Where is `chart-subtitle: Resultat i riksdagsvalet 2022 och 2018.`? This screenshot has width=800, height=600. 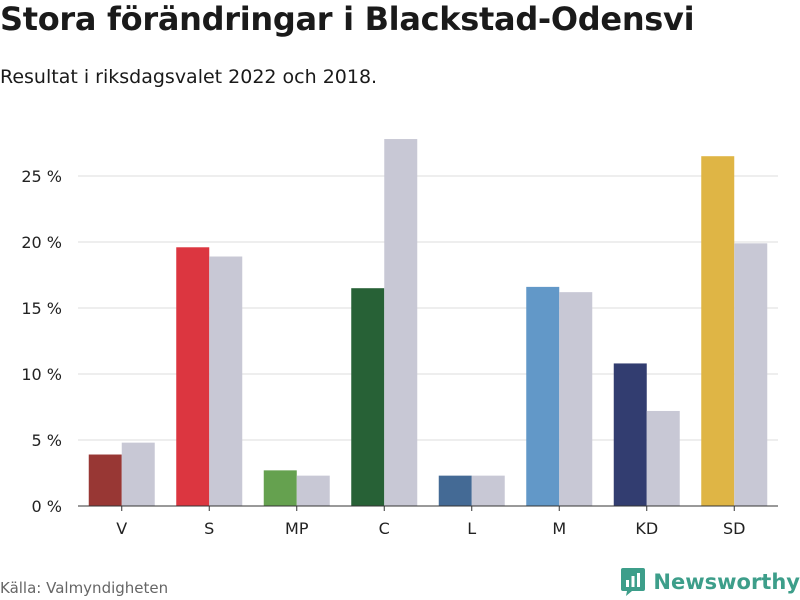
chart-subtitle: Resultat i riksdagsvalet 2022 och 2018. is located at coordinates (189, 77).